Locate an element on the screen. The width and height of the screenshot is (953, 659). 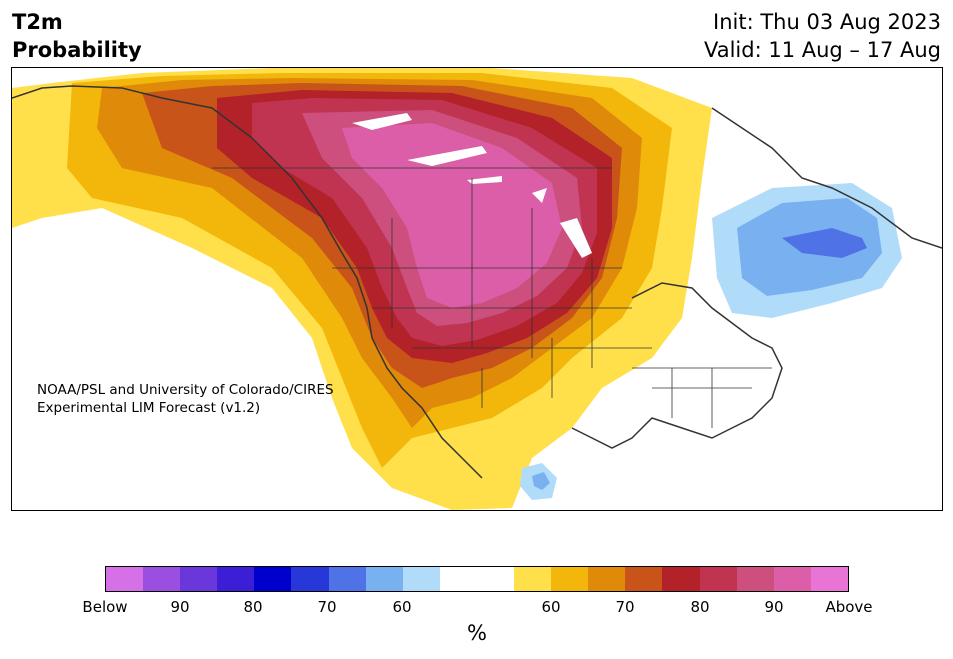
title-block: T2m Probability is located at coordinates (77, 36).